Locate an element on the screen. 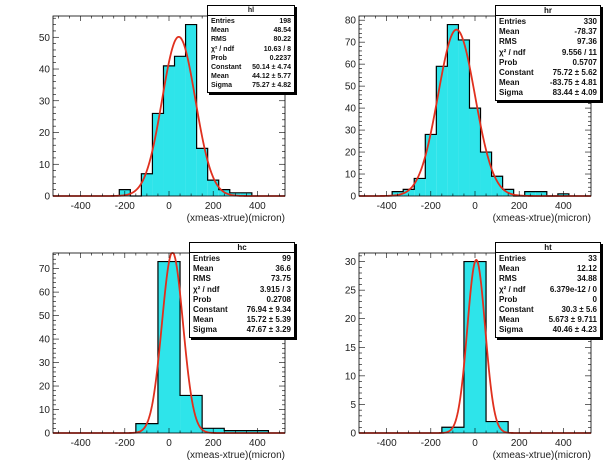 Image resolution: width=613 pixels, height=475 pixels. stats-row: Mean 12.12 is located at coordinates (548, 269).